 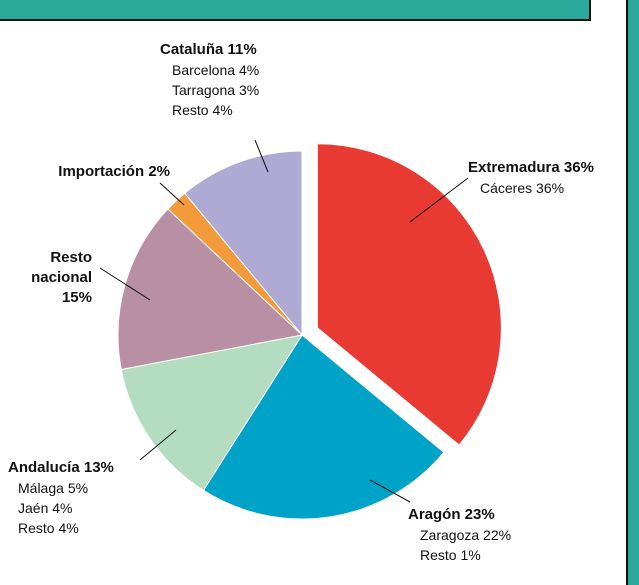 I want to click on slice-value: 15%, so click(x=76, y=297).